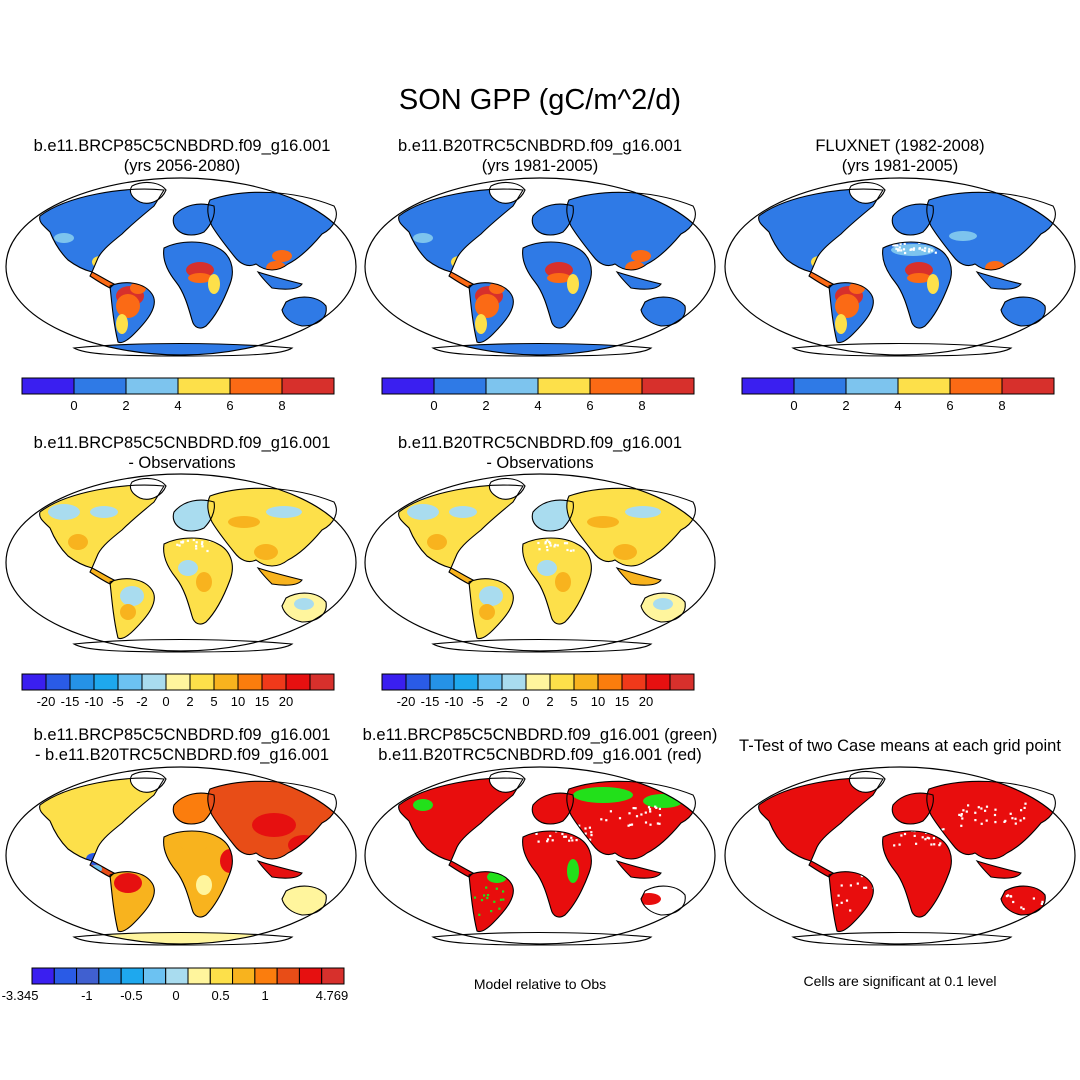 Image resolution: width=1080 pixels, height=1080 pixels. Describe the element at coordinates (540, 755) in the screenshot. I see `panel-title-line2: b.e11.B20TRC5CNBDRD.f09_g16.001 (red)` at that location.